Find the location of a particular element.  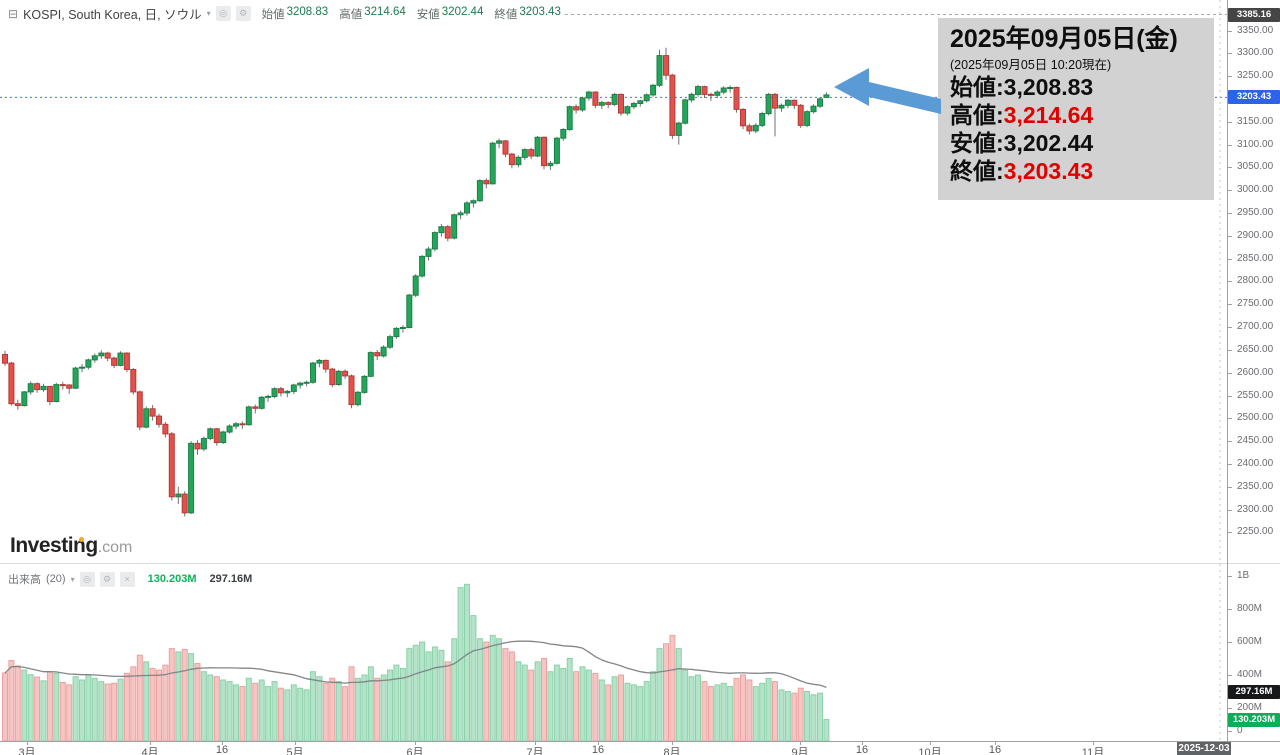

collapse-pane-icon: ⊟ is located at coordinates (13, 13).